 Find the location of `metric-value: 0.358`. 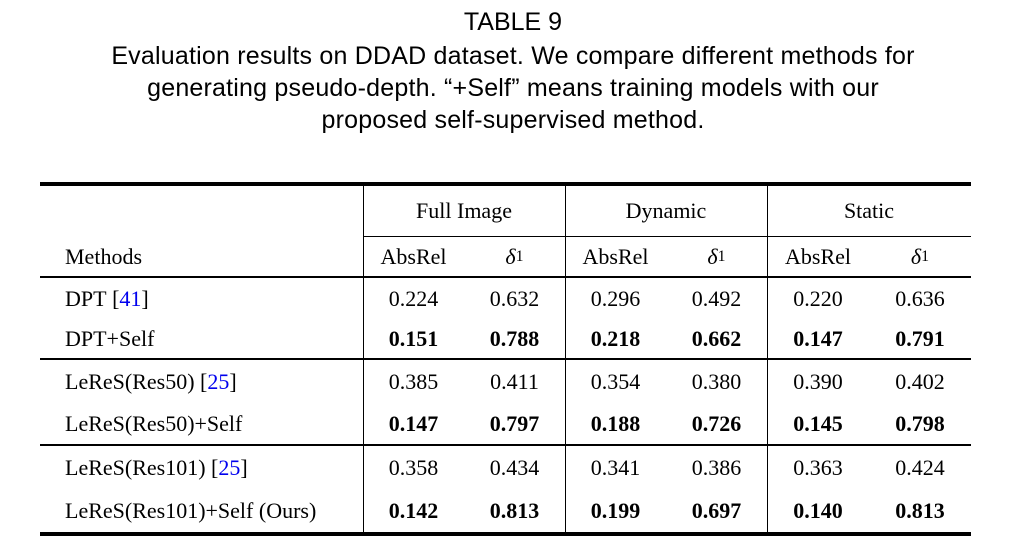

metric-value: 0.358 is located at coordinates (413, 467).